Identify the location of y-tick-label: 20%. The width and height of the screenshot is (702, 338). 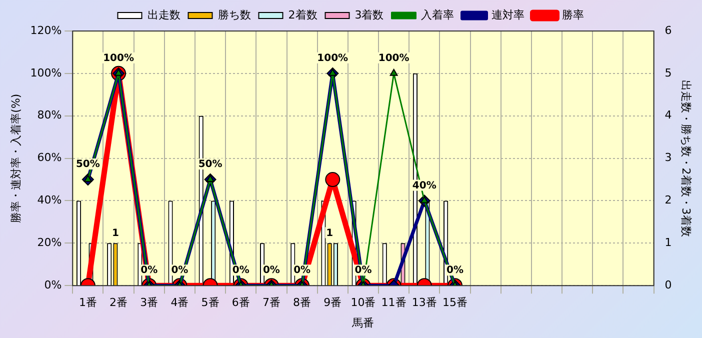
(49, 243).